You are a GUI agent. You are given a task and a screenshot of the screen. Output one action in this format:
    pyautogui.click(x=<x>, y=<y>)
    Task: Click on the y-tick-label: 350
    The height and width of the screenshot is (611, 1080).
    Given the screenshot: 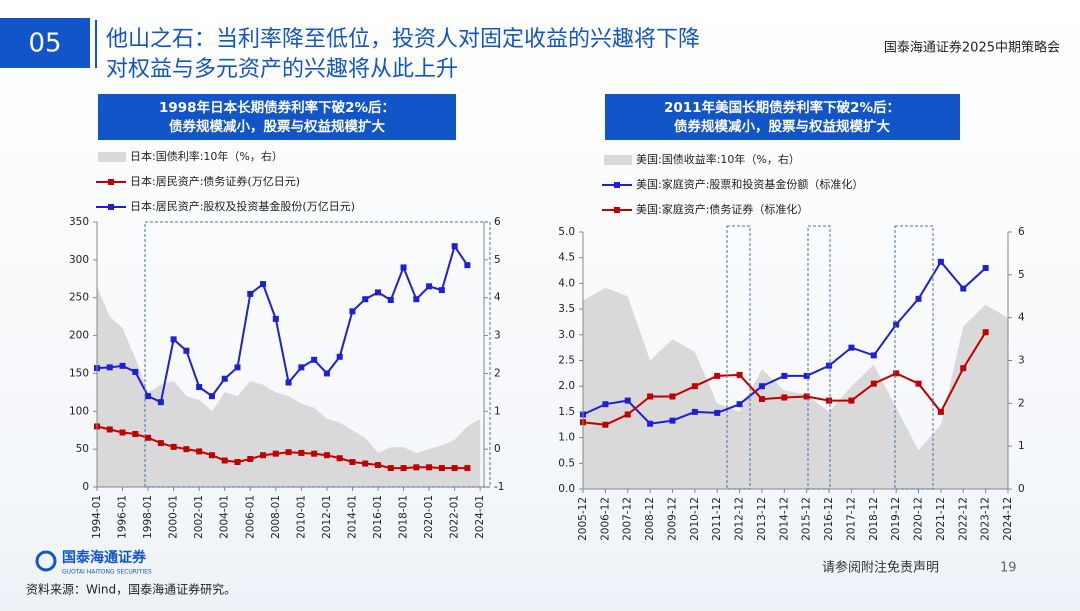 What is the action you would take?
    pyautogui.click(x=79, y=222)
    